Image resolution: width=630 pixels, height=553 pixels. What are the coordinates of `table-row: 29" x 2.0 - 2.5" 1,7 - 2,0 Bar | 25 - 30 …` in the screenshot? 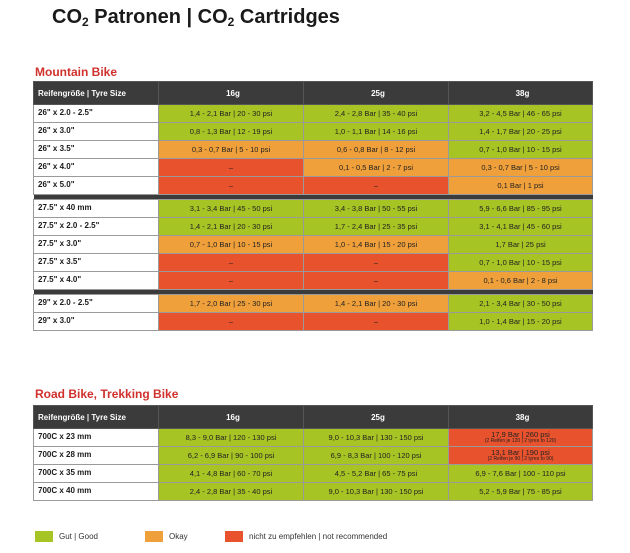 It's located at (313, 303).